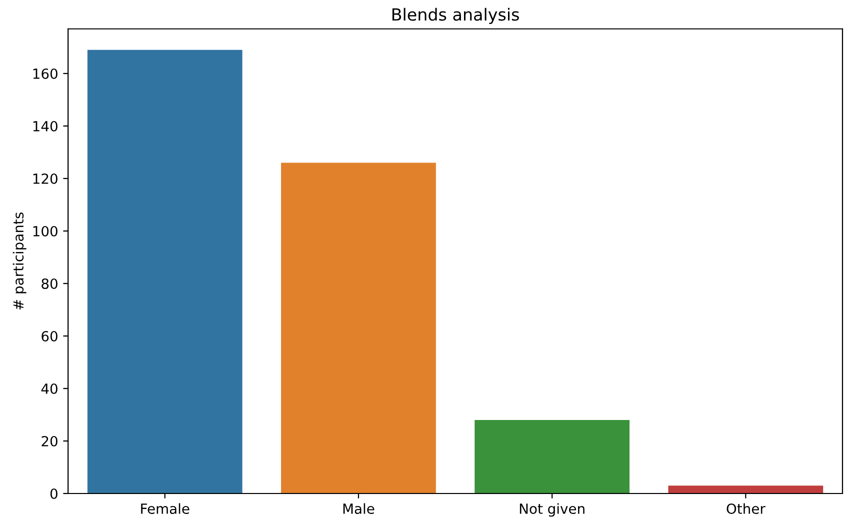 Image resolution: width=851 pixels, height=525 pixels. I want to click on y-axis-title: # participants, so click(19, 261).